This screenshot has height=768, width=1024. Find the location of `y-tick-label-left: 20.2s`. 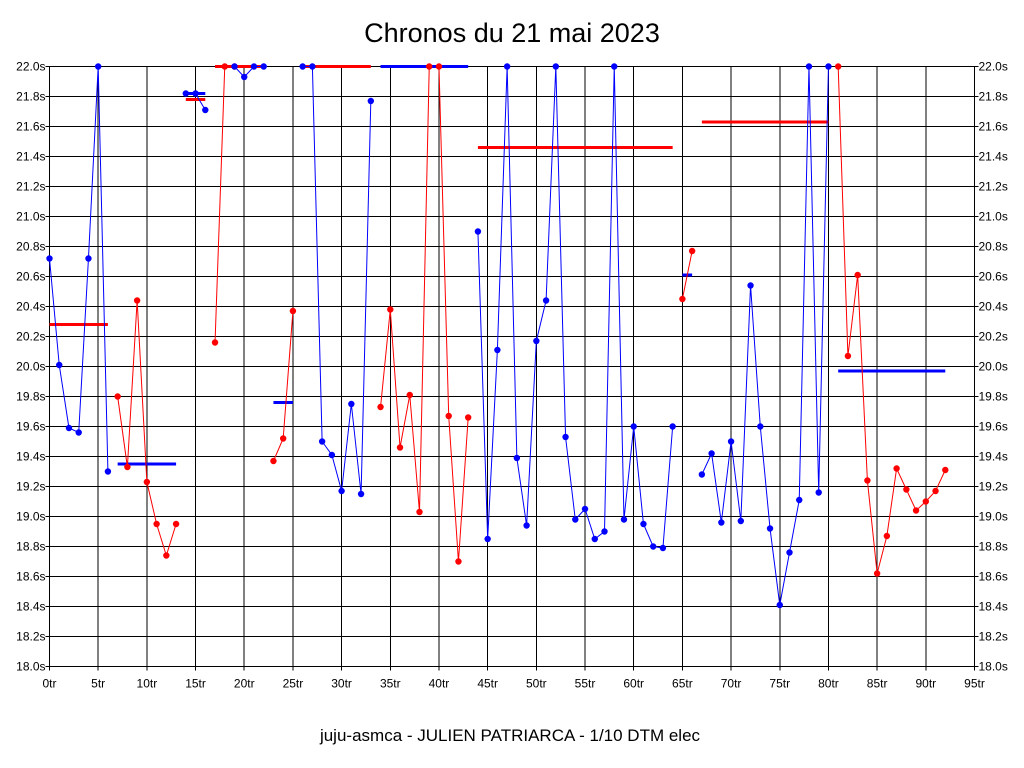

y-tick-label-left: 20.2s is located at coordinates (30, 337).